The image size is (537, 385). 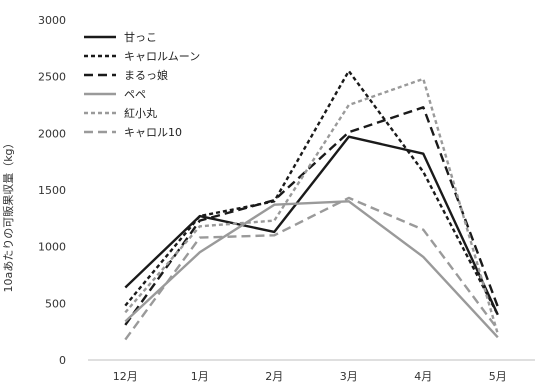 What do you see at coordinates (274, 376) in the screenshot?
I see `x-tick-label: 2月` at bounding box center [274, 376].